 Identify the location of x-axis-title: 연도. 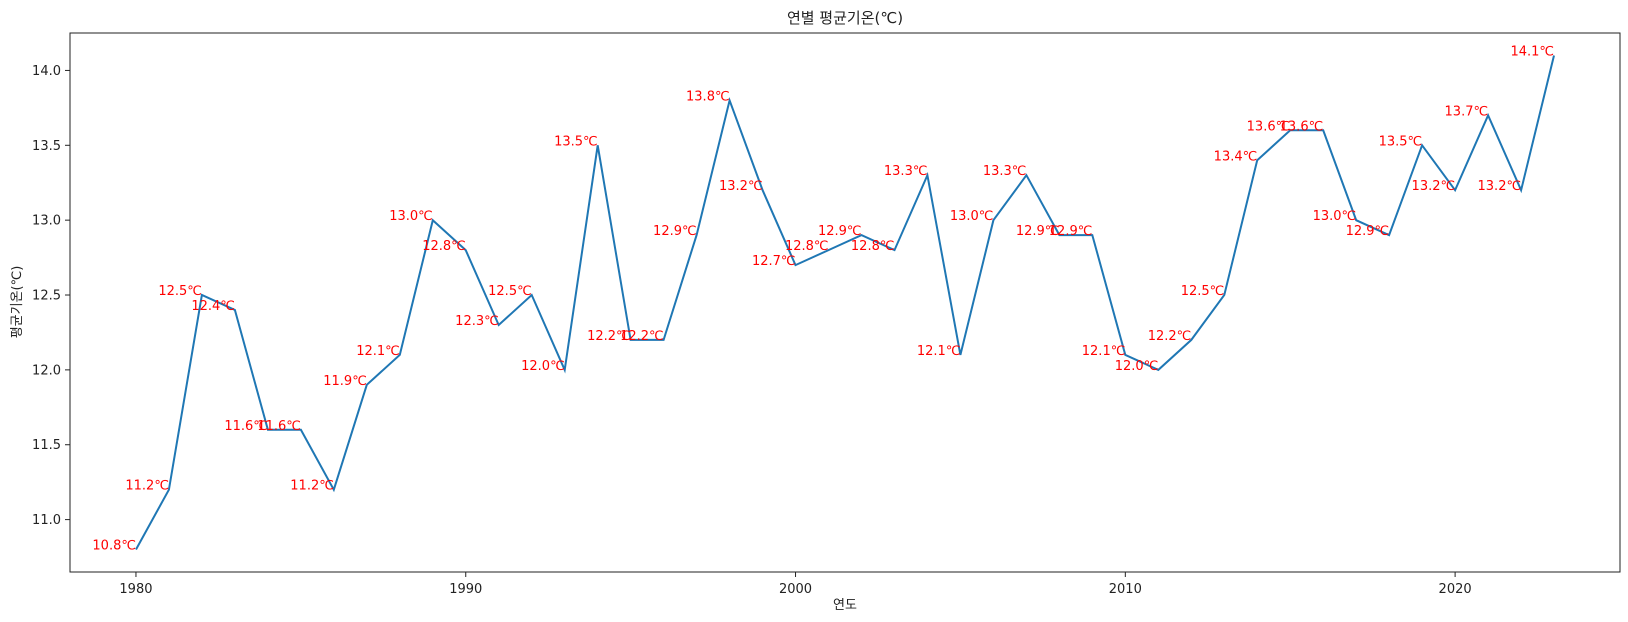
(845, 605).